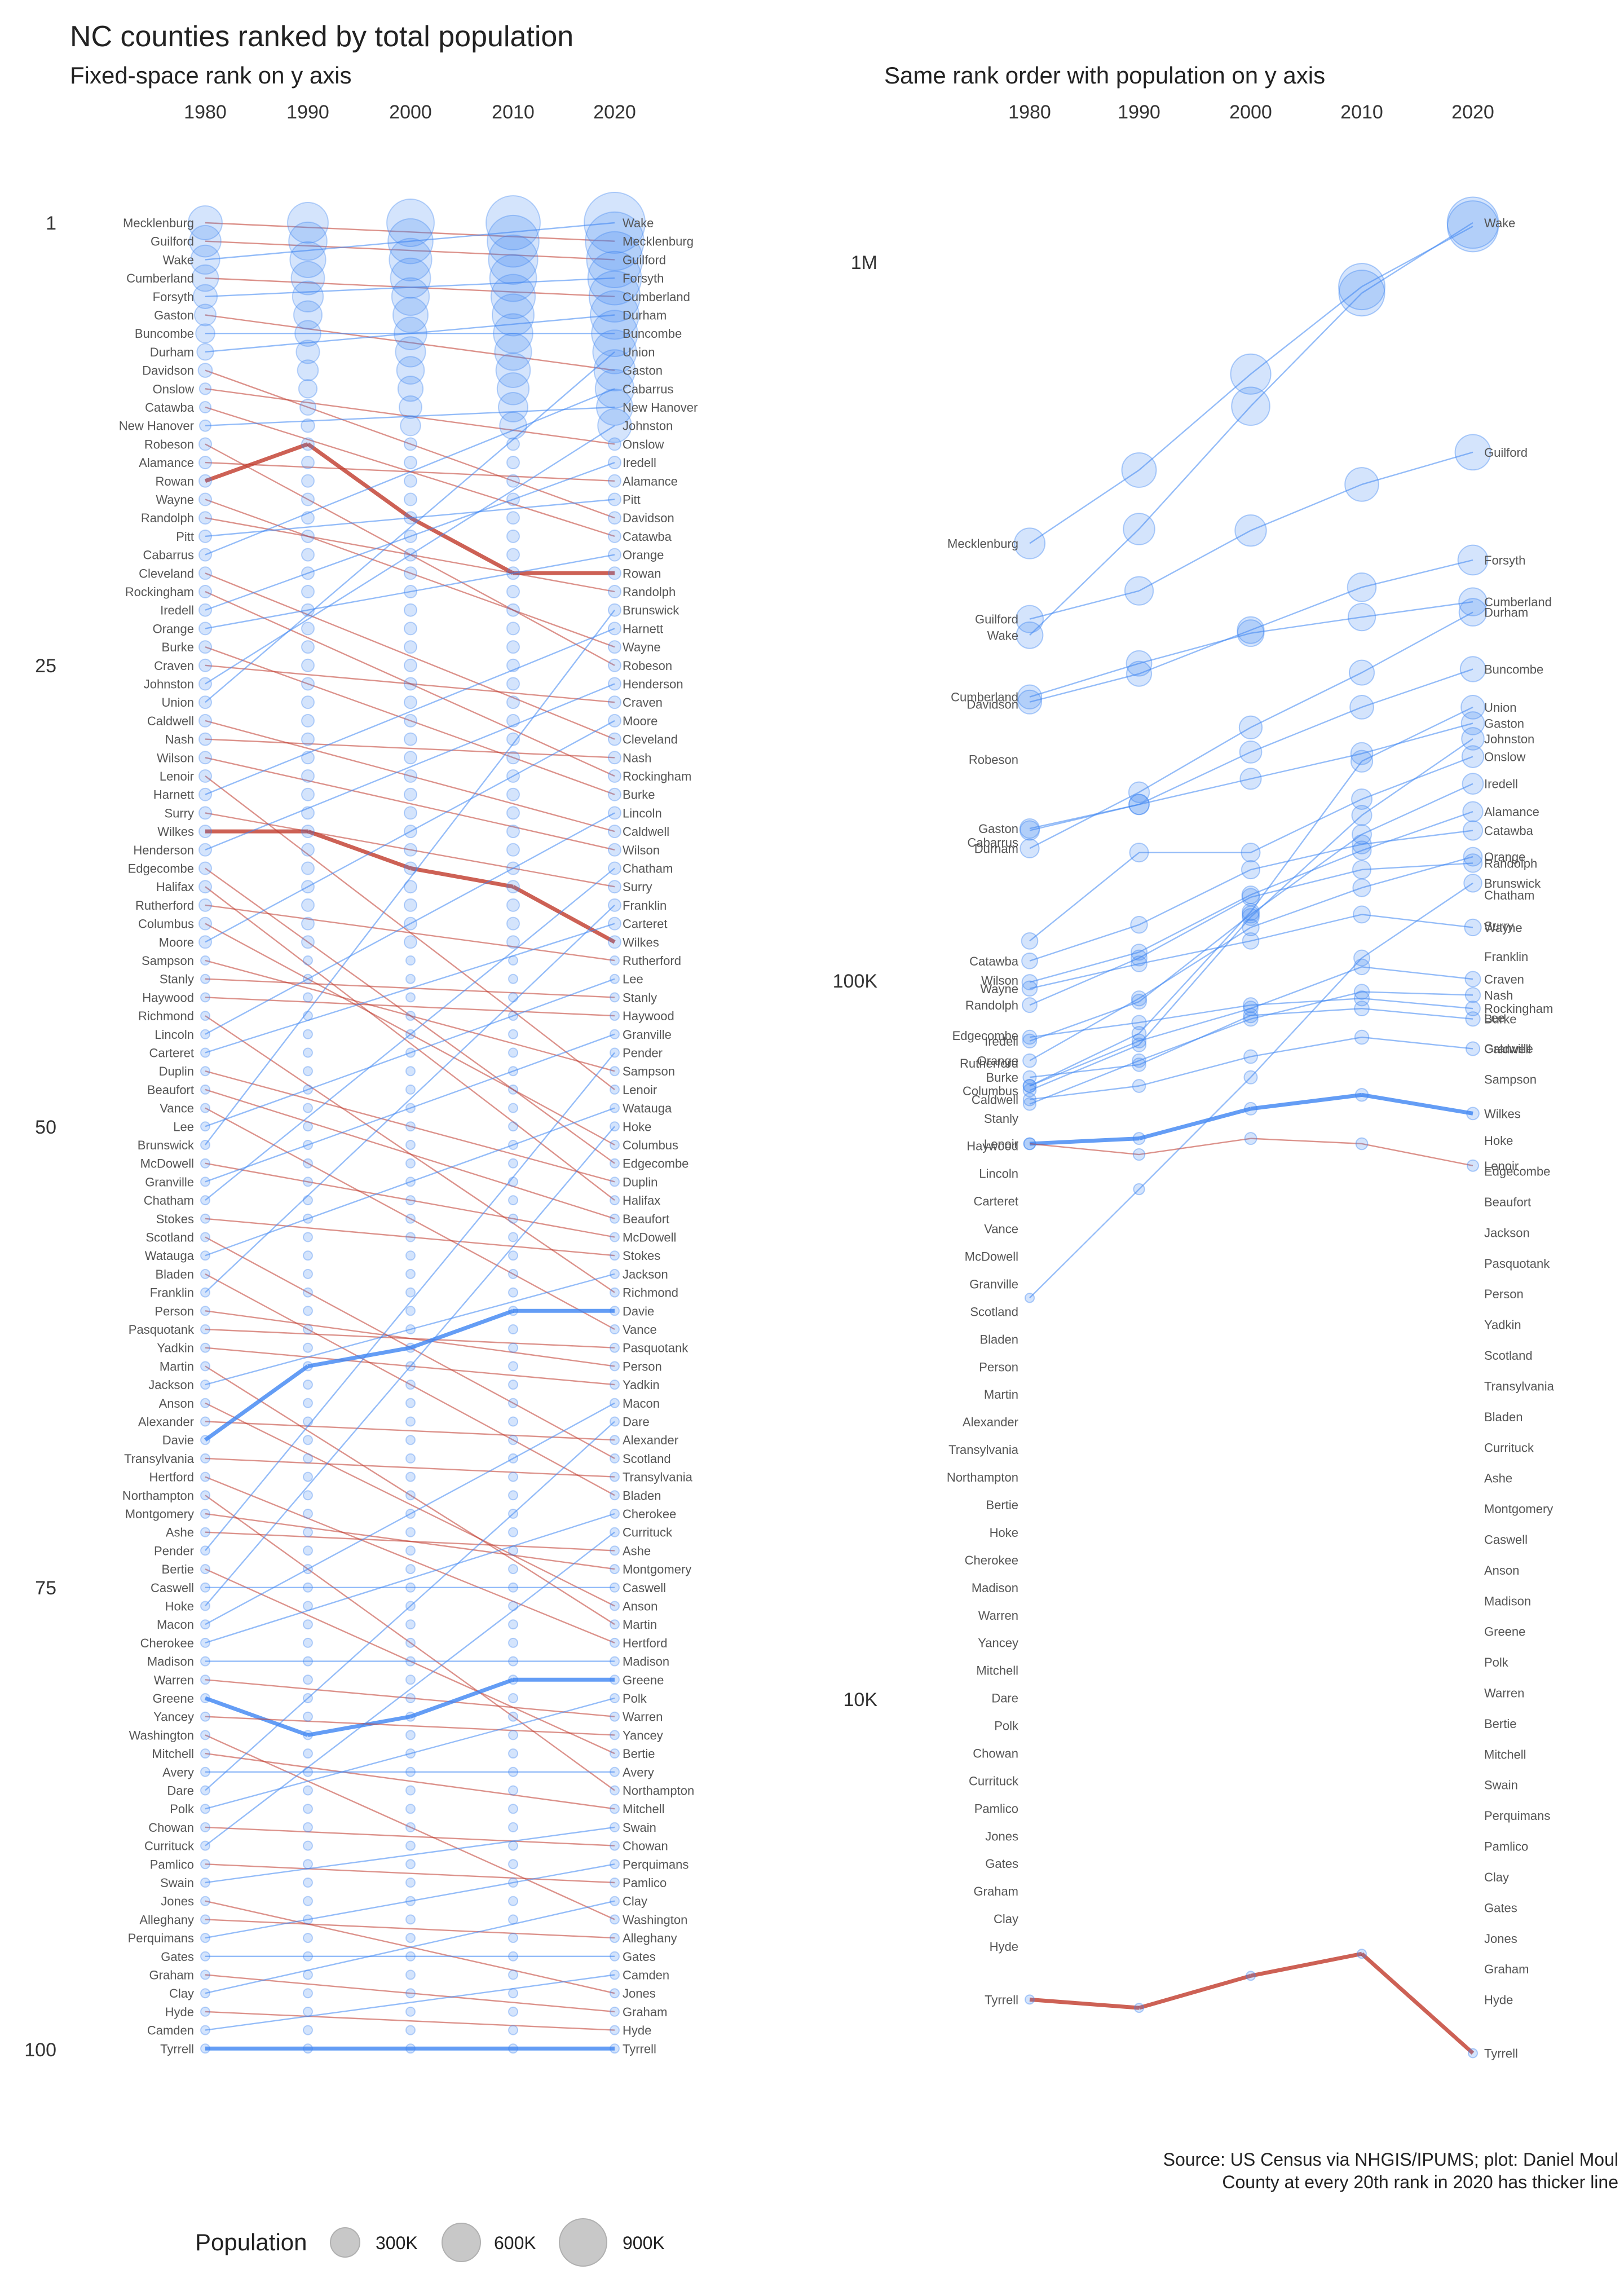 The height and width of the screenshot is (2274, 1624). Describe the element at coordinates (174, 1551) in the screenshot. I see `label-1980-pender: Pender` at that location.